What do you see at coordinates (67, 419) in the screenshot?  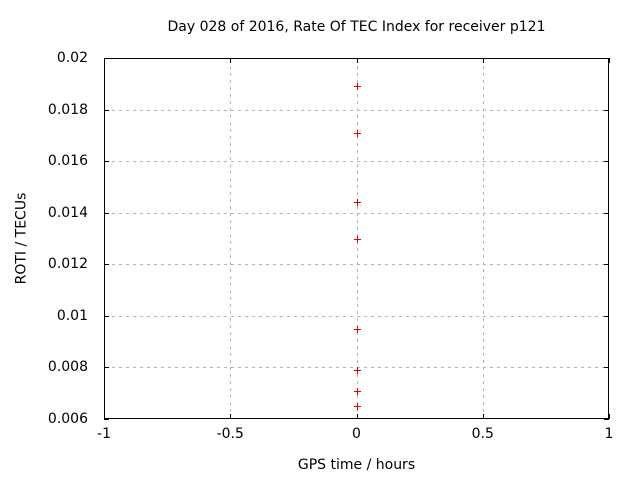 I see `y-tick-label: 0.006` at bounding box center [67, 419].